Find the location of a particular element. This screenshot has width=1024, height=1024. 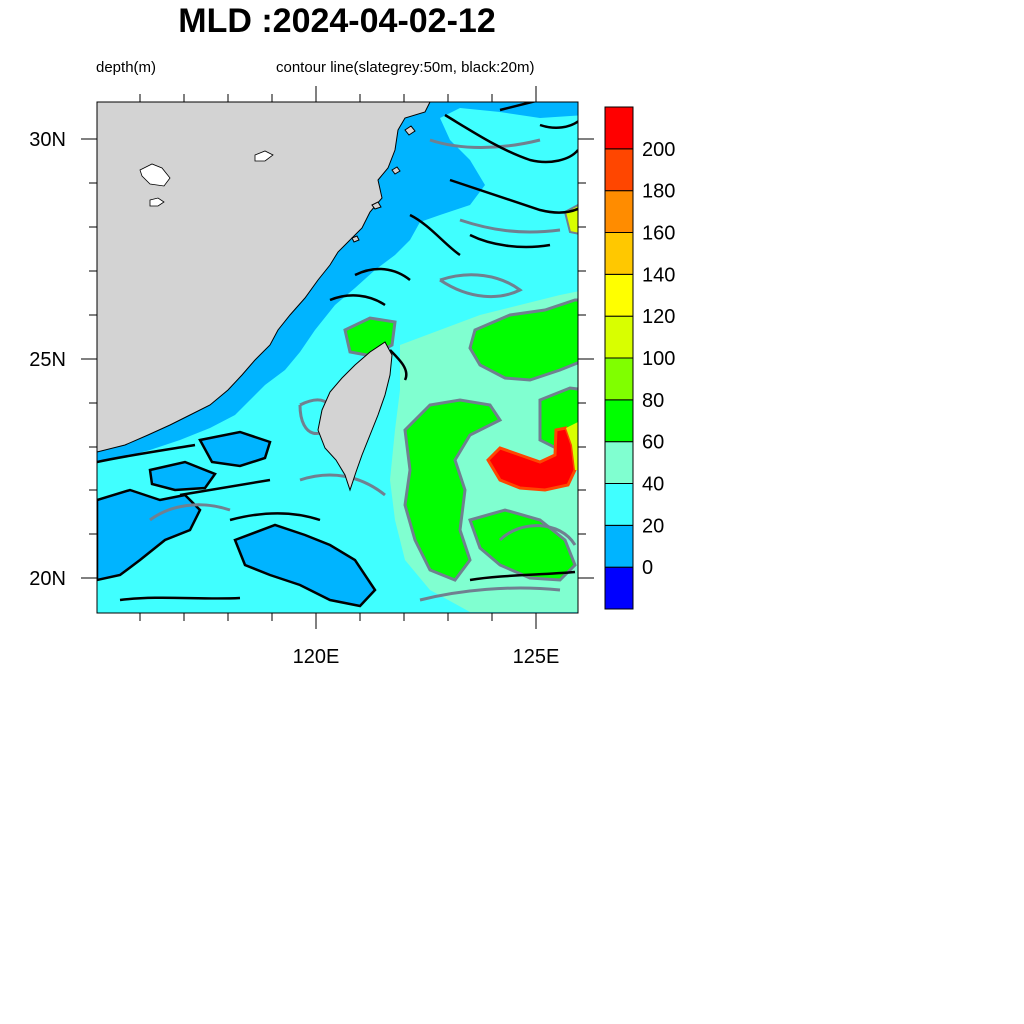

china-mainland is located at coordinates (264, 277).